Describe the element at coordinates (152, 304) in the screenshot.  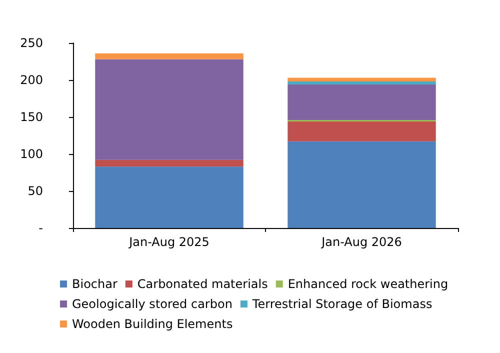
I see `legend-label: Geologically stored carbon` at that location.